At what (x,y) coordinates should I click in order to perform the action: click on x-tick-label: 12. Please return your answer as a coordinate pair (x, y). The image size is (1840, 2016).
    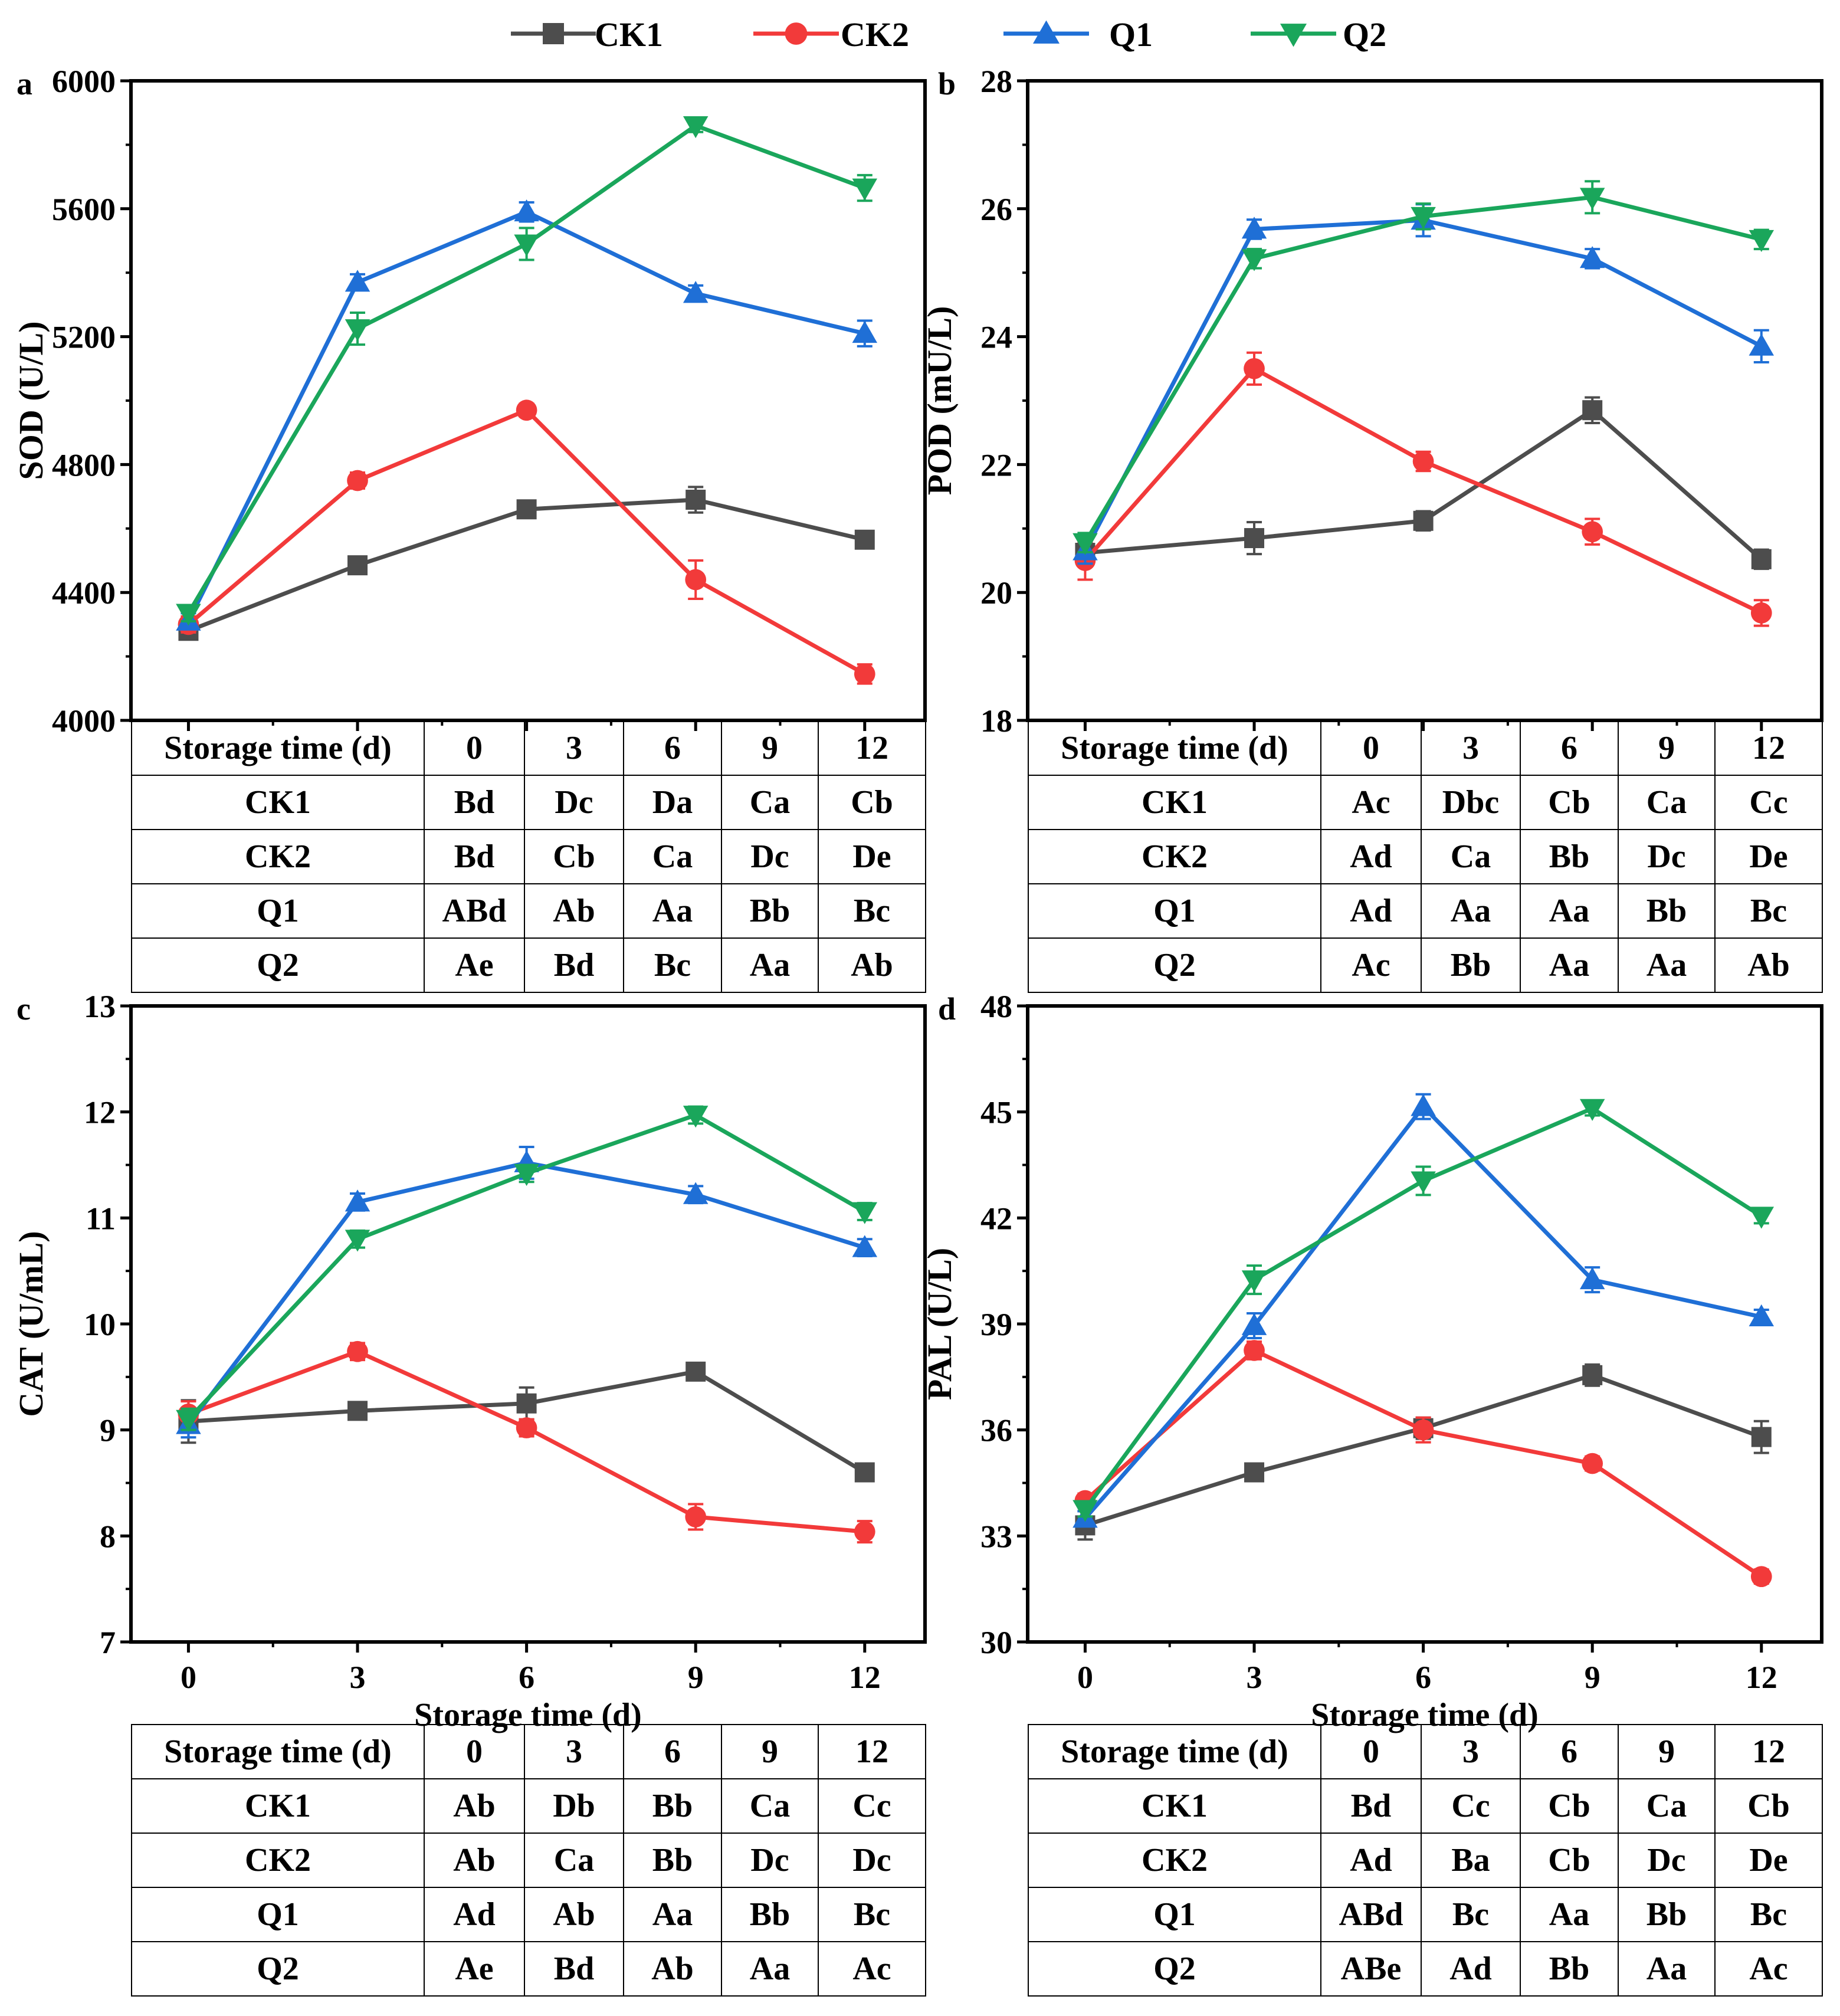
    Looking at the image, I should click on (1762, 1677).